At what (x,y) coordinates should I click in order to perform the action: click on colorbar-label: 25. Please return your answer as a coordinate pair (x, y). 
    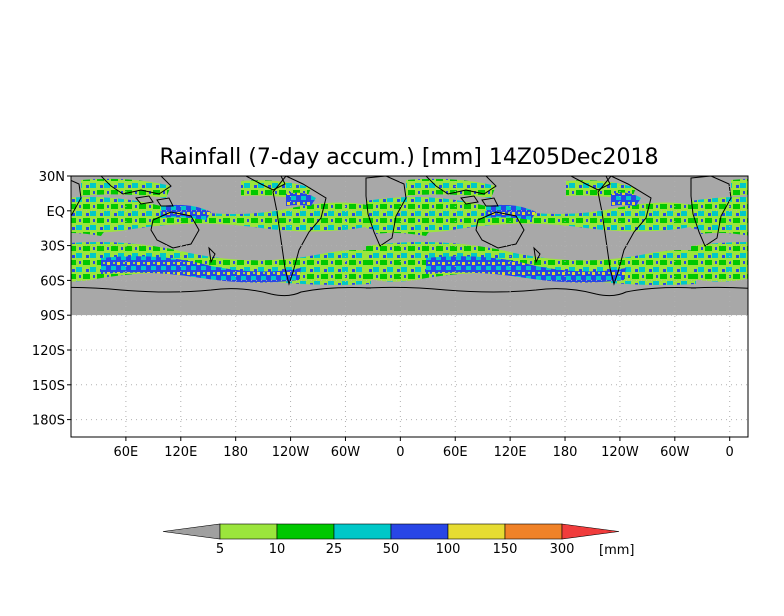
    Looking at the image, I should click on (334, 549).